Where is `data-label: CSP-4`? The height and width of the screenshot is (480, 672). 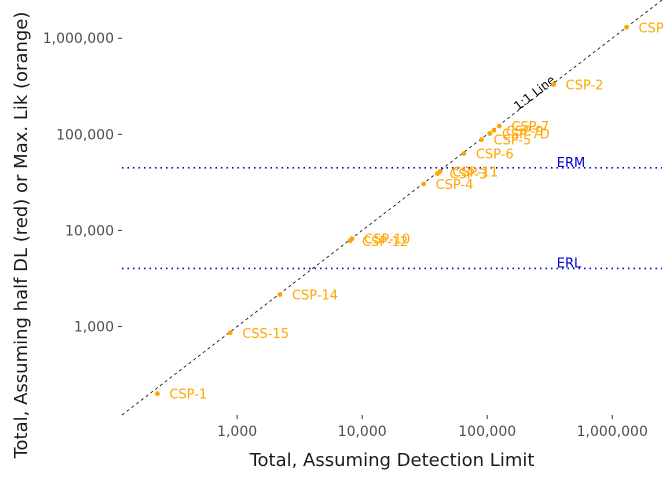
data-label: CSP-4 is located at coordinates (455, 185).